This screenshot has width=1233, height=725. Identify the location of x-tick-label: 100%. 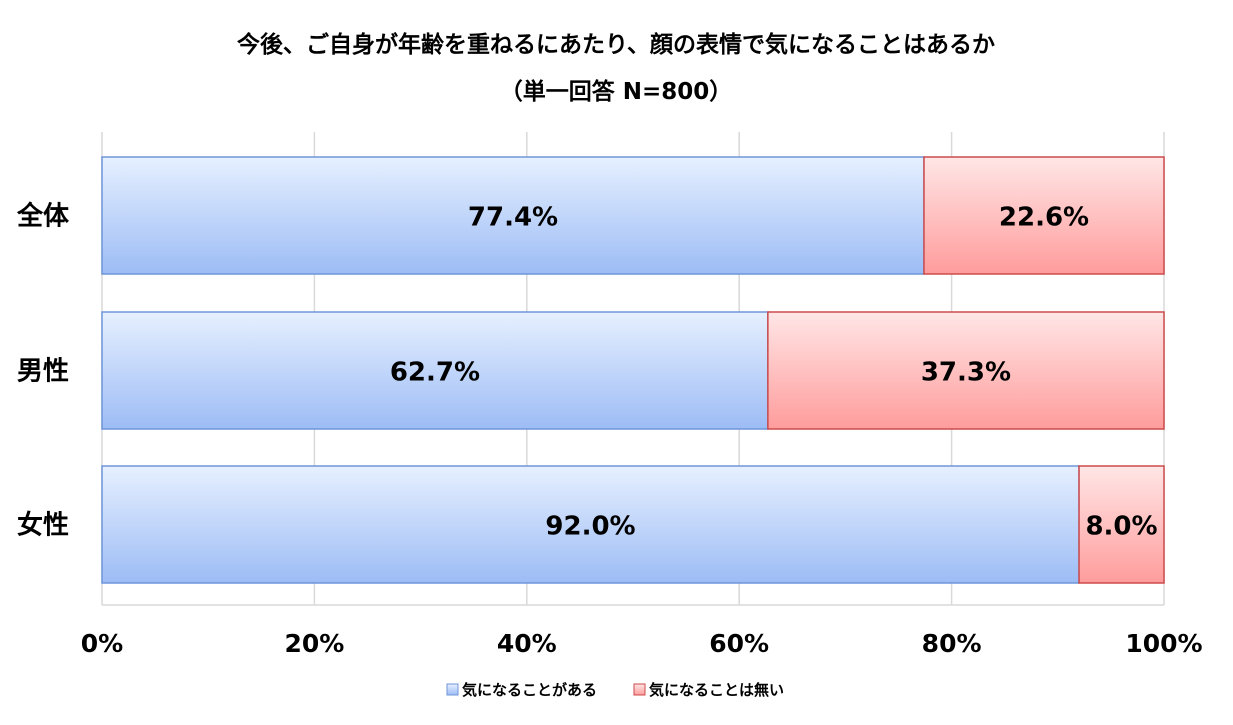
(1163, 643).